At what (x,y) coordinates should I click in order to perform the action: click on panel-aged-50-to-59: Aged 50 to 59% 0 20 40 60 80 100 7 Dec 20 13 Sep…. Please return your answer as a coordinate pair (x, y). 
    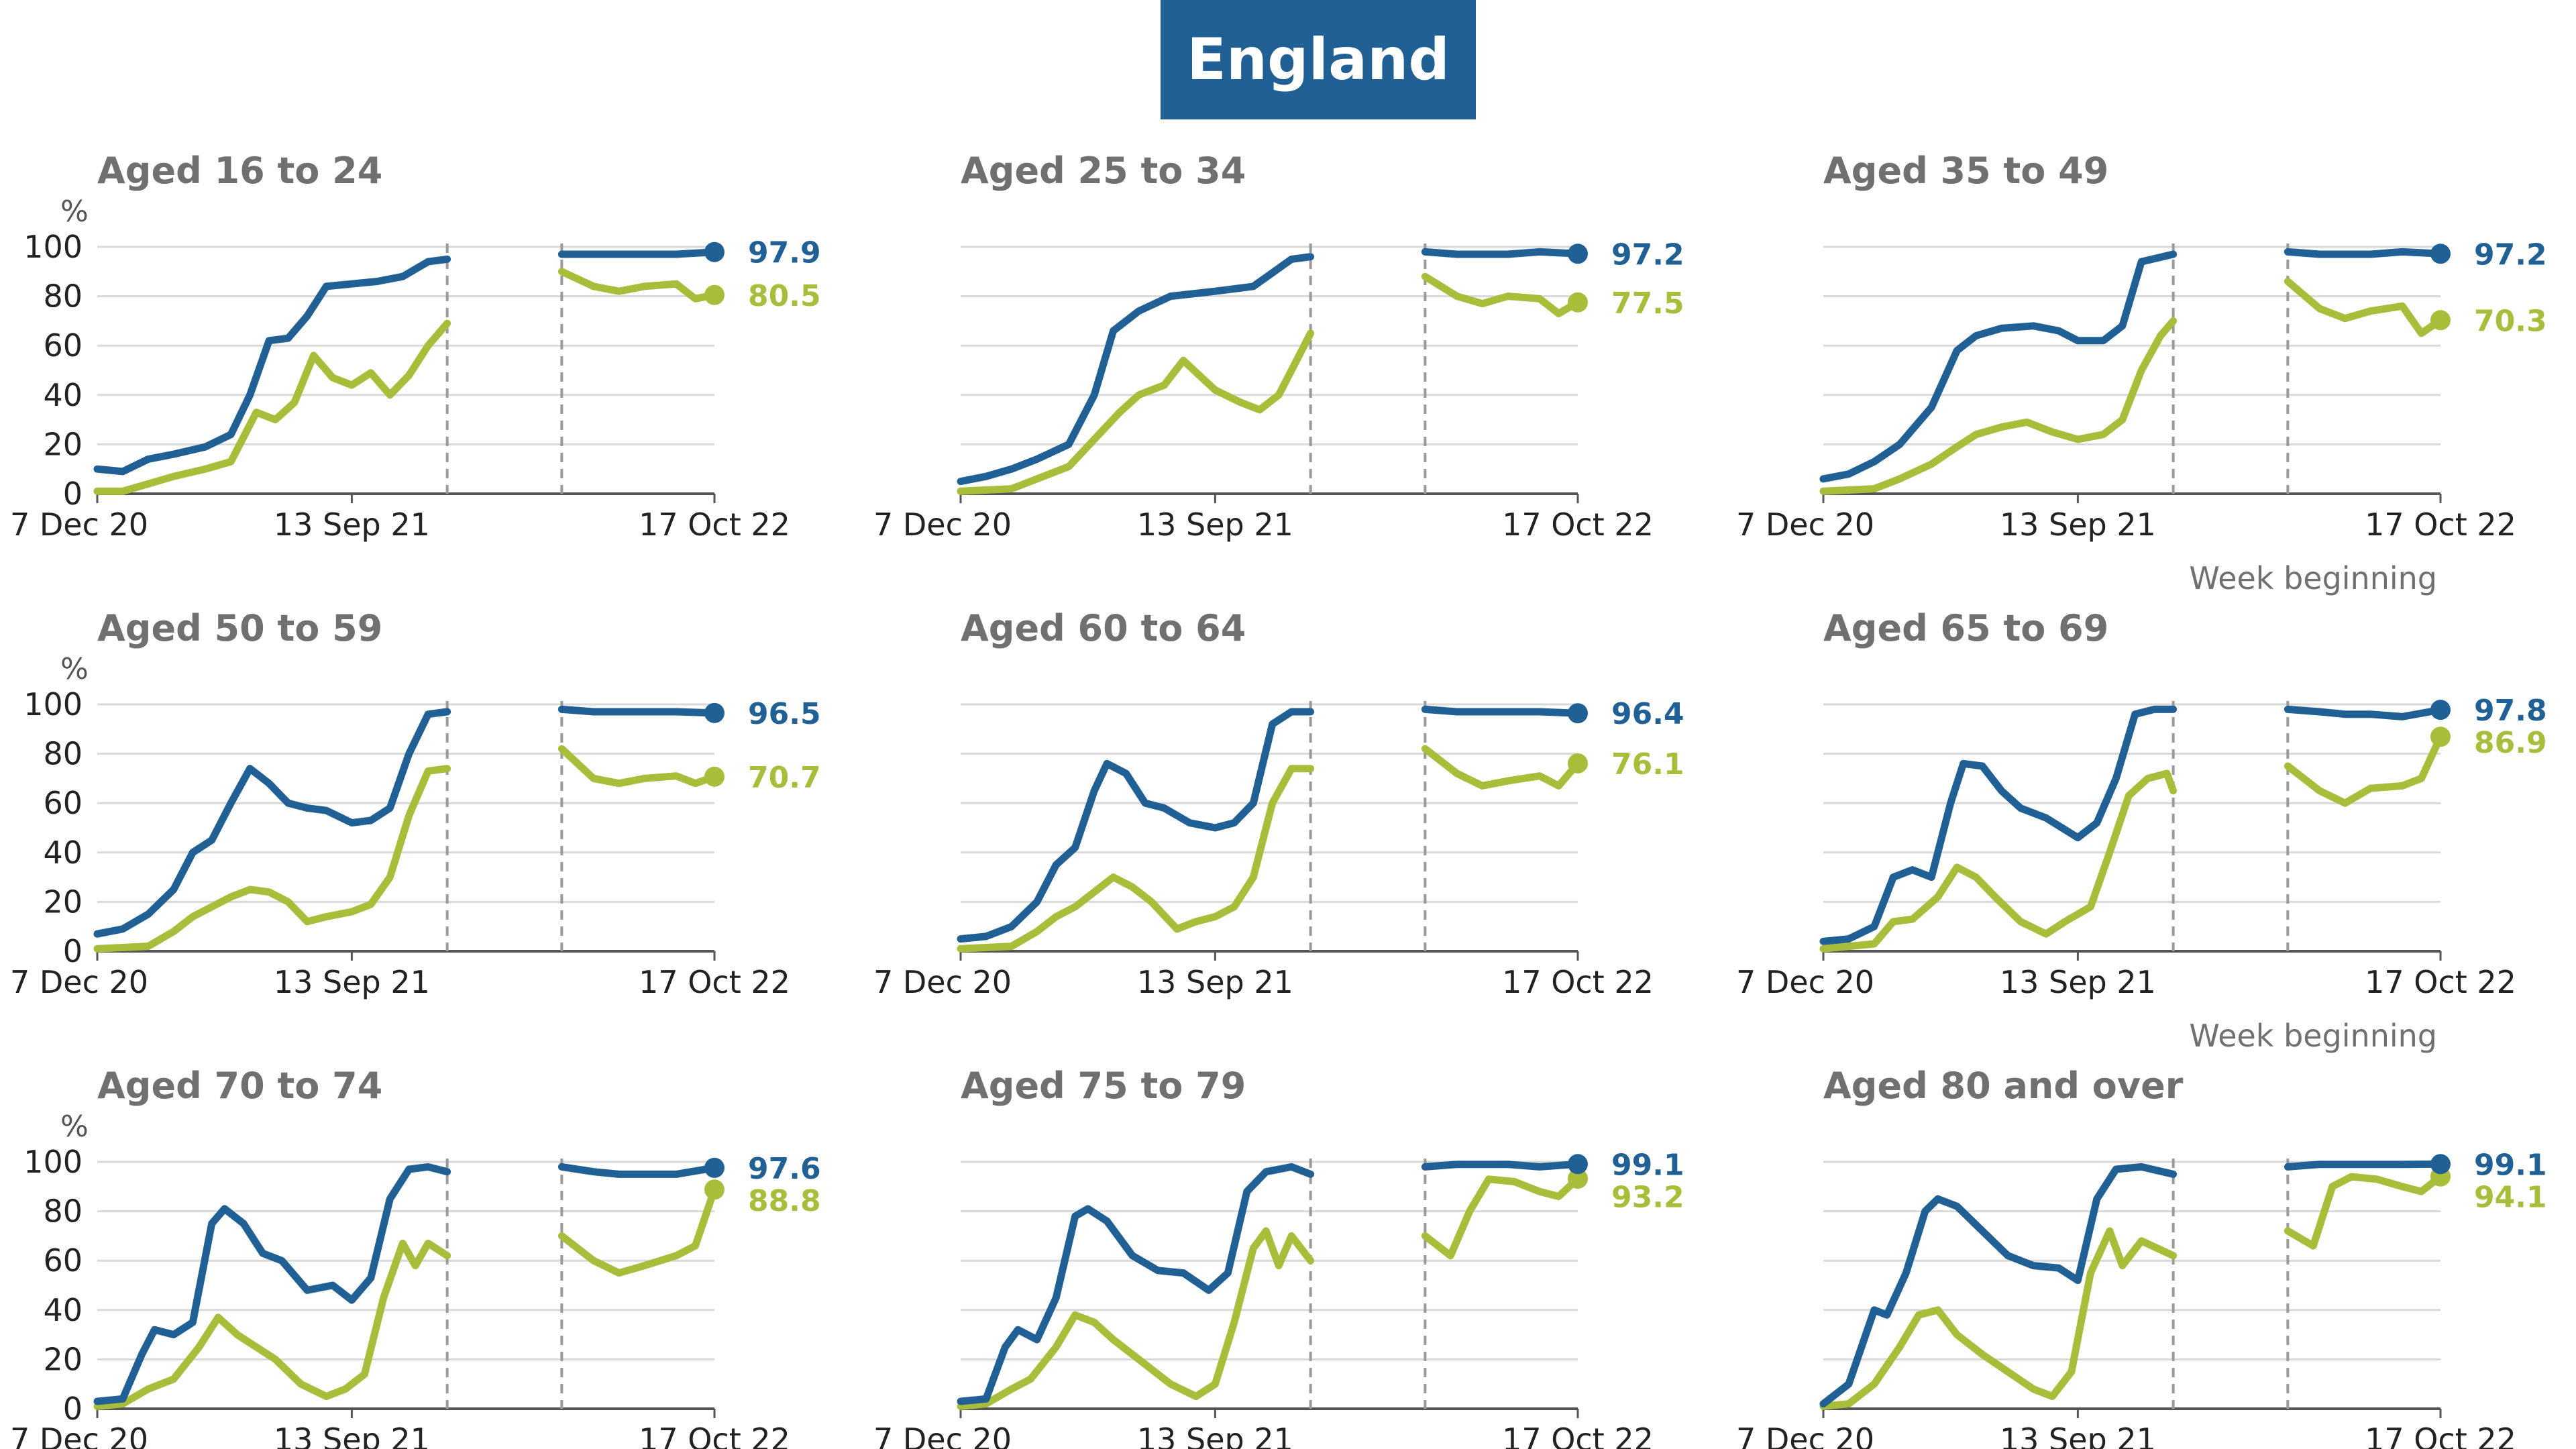
    Looking at the image, I should click on (415, 803).